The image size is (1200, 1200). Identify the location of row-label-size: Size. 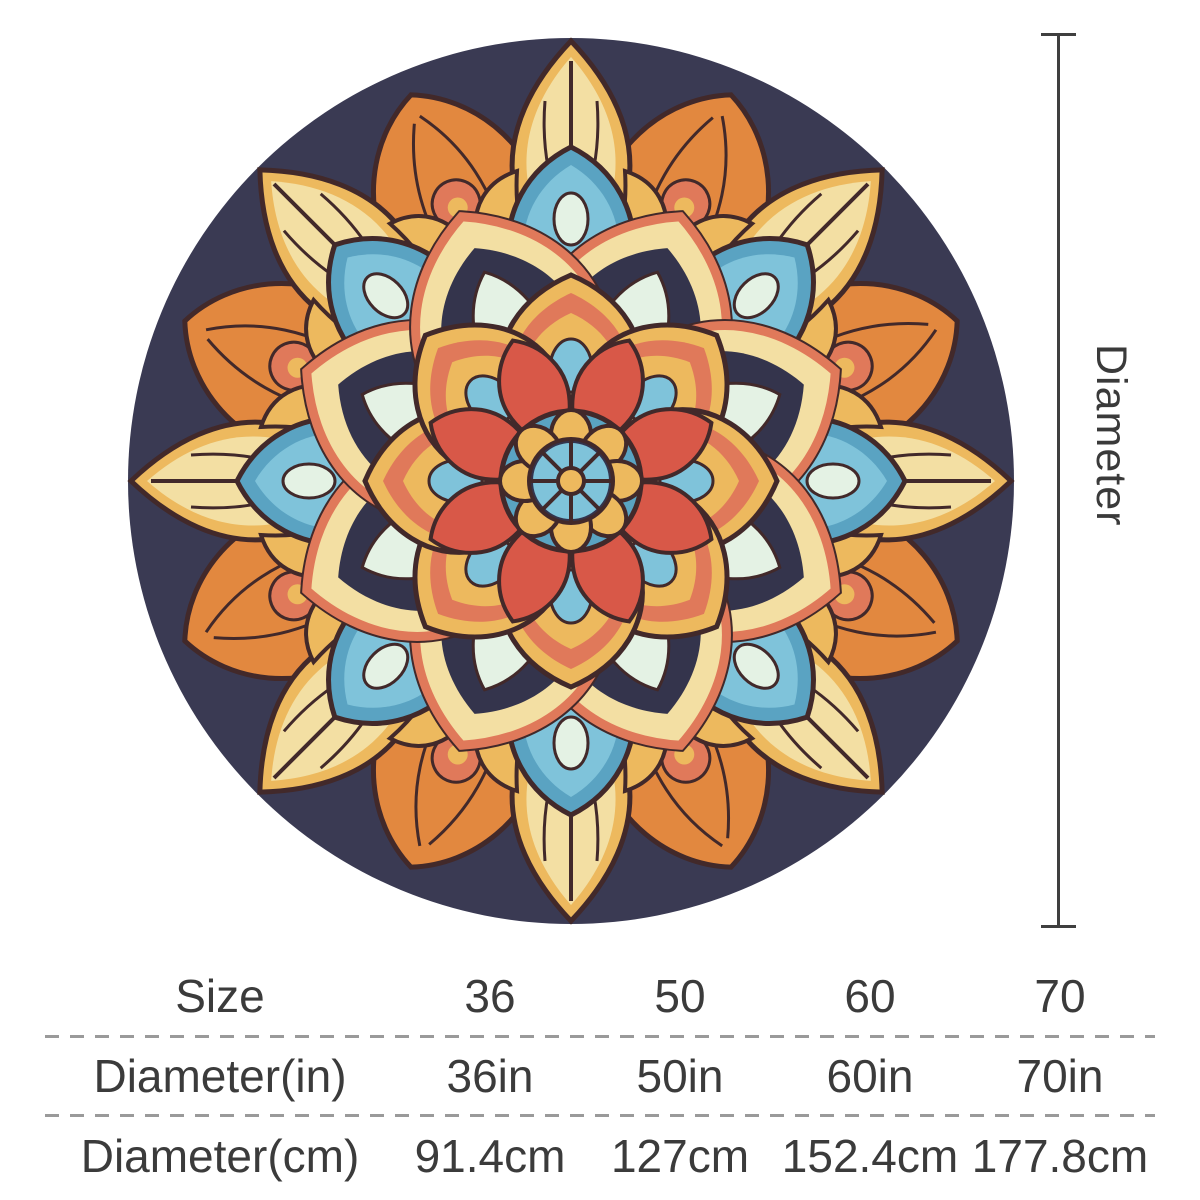
(220, 996).